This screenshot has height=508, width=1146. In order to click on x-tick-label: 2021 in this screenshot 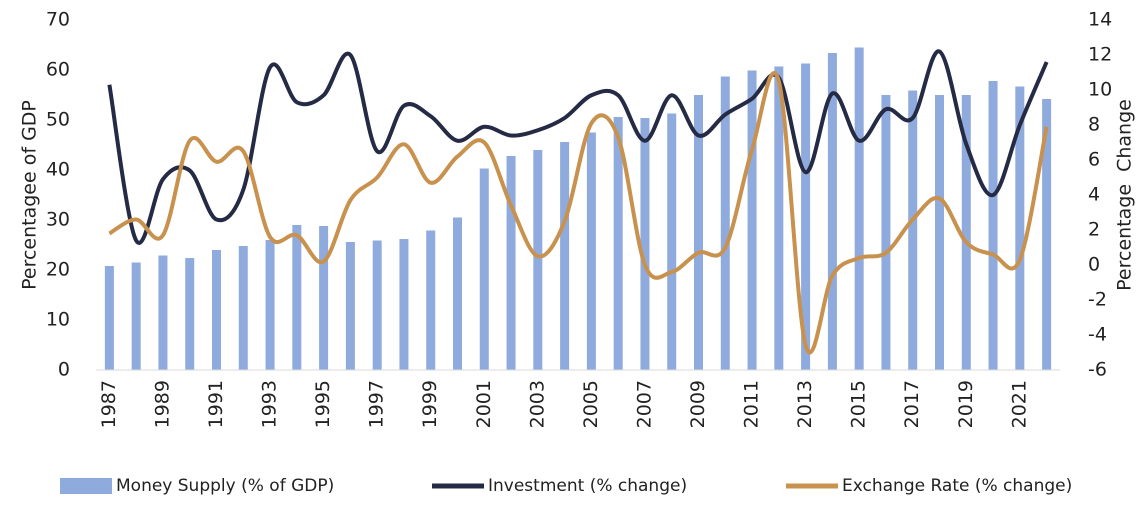, I will do `click(1019, 404)`.